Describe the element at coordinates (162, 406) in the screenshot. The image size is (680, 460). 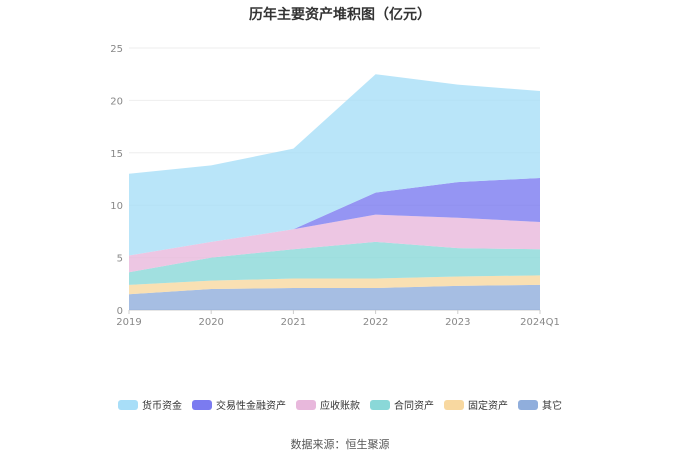
I see `legend-label: 货币资金` at that location.